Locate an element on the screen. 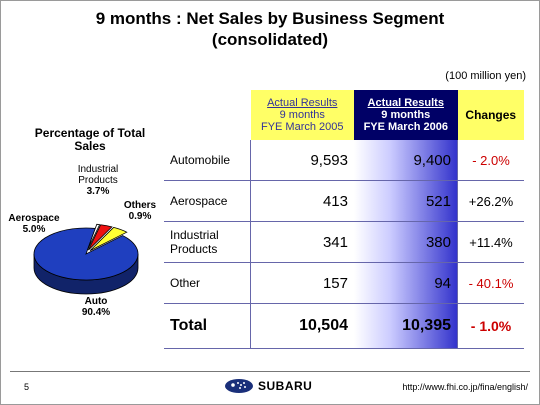 The image size is (540, 405). pie-slice-aerospace is located at coordinates (108, 238).